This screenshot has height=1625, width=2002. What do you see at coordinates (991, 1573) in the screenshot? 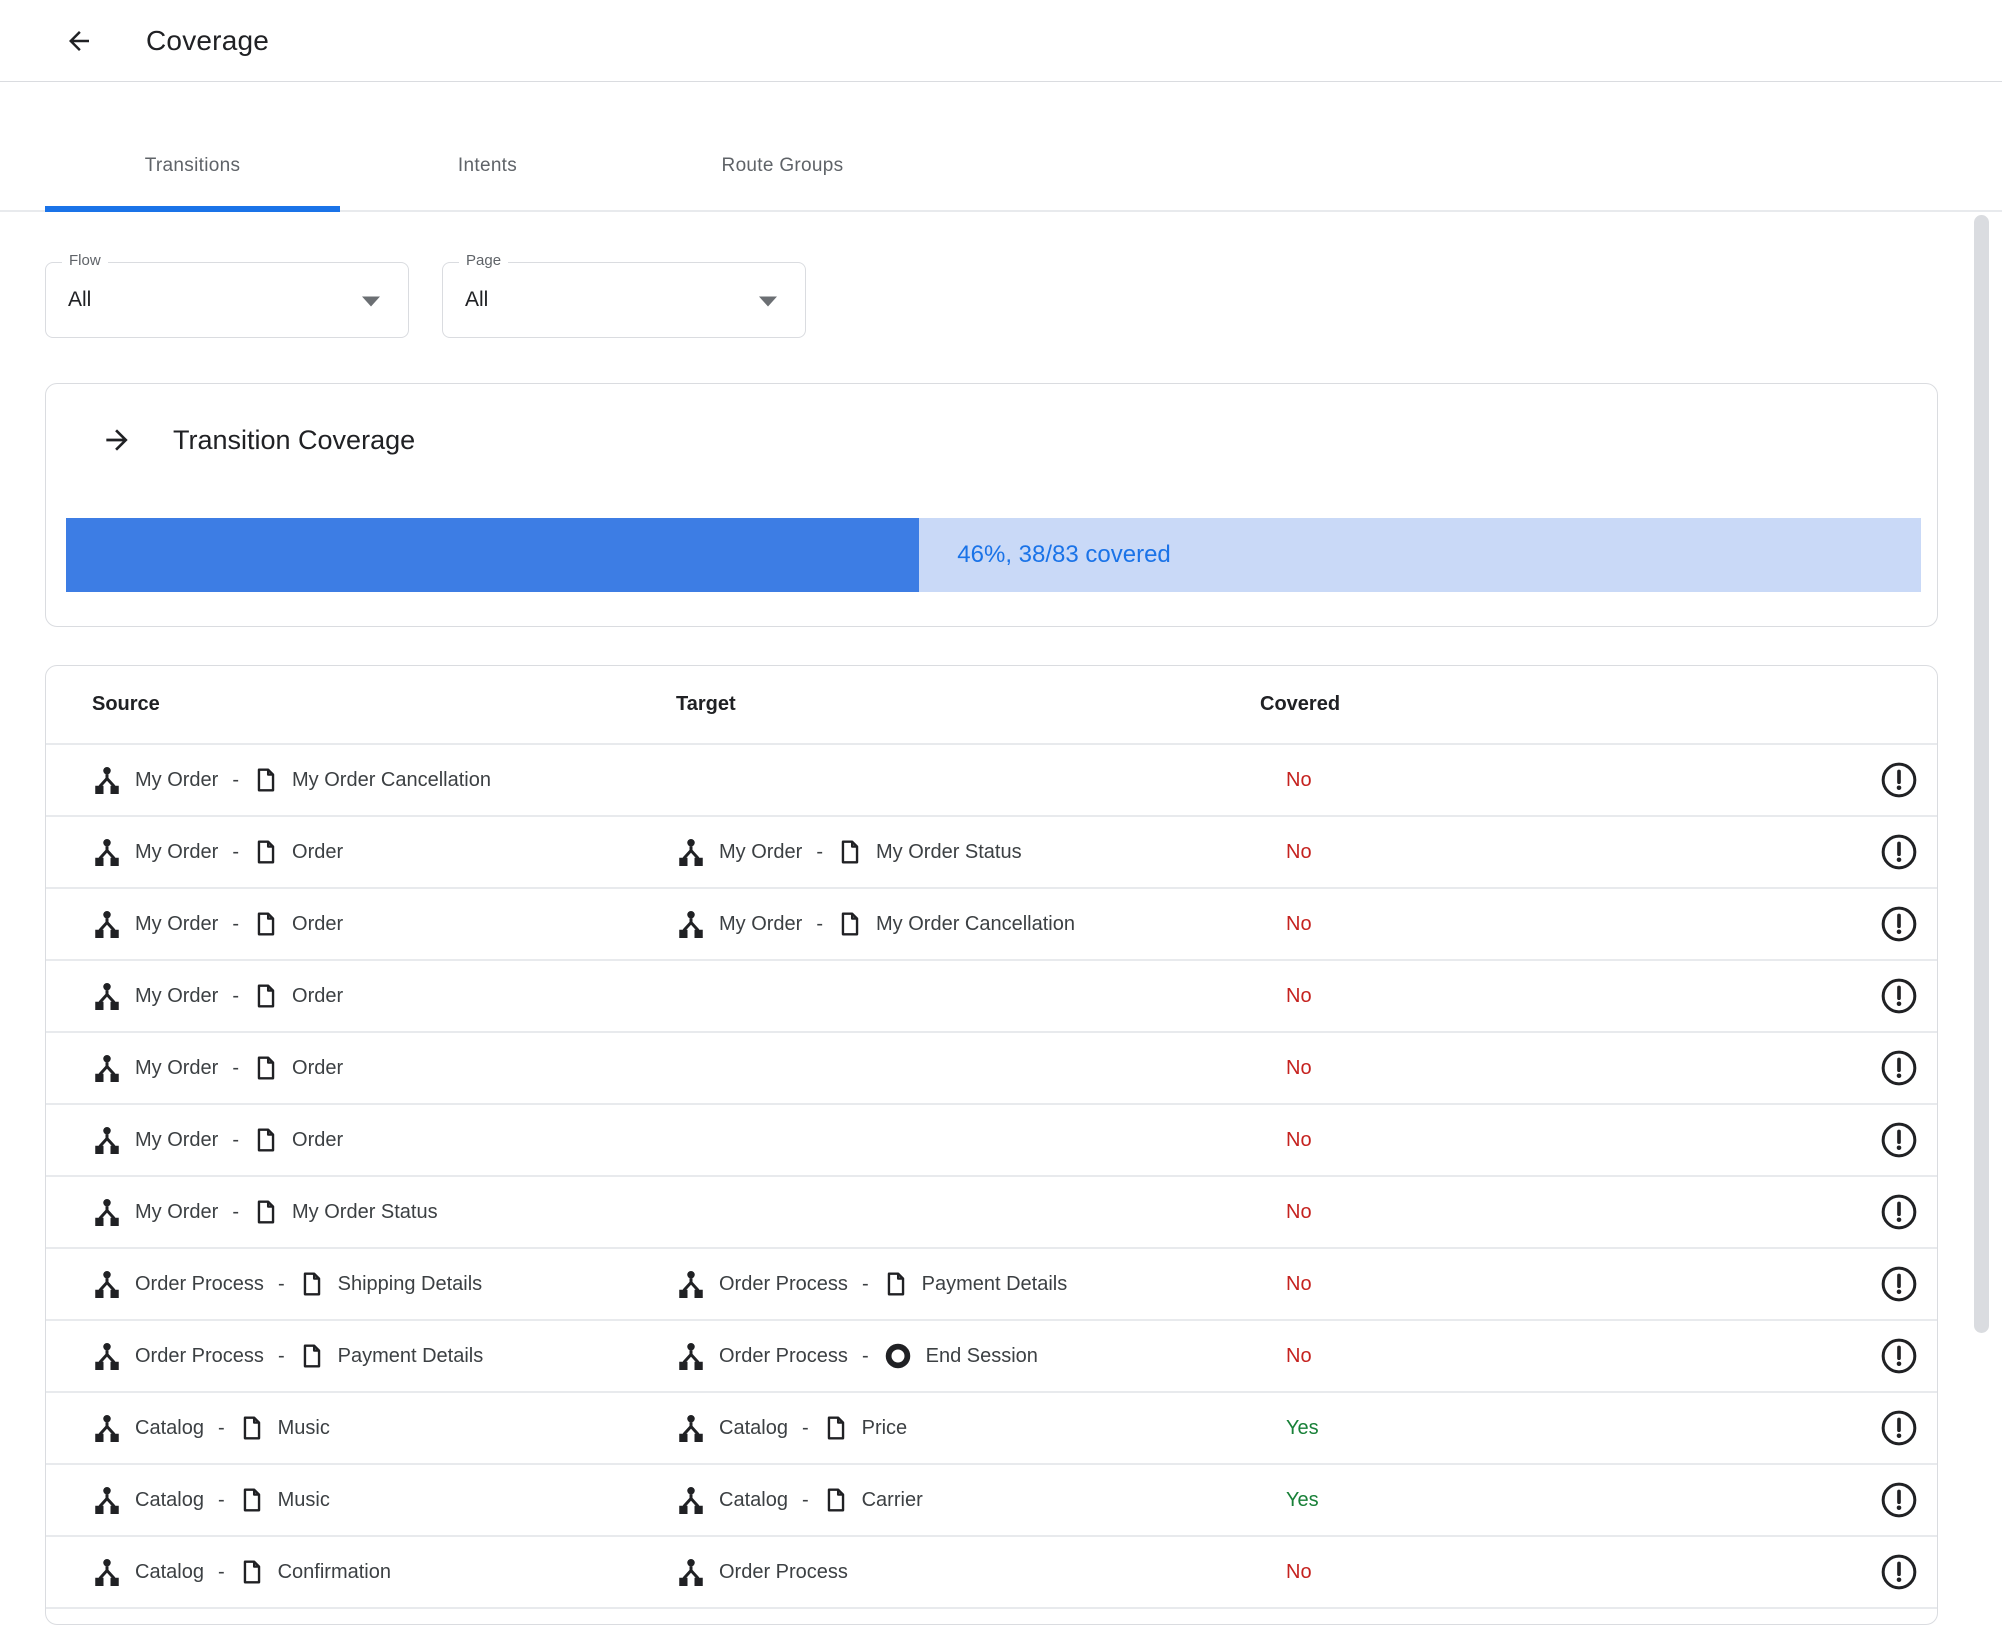
I see `table-row: Catalog - Confirmation Order Process No` at bounding box center [991, 1573].